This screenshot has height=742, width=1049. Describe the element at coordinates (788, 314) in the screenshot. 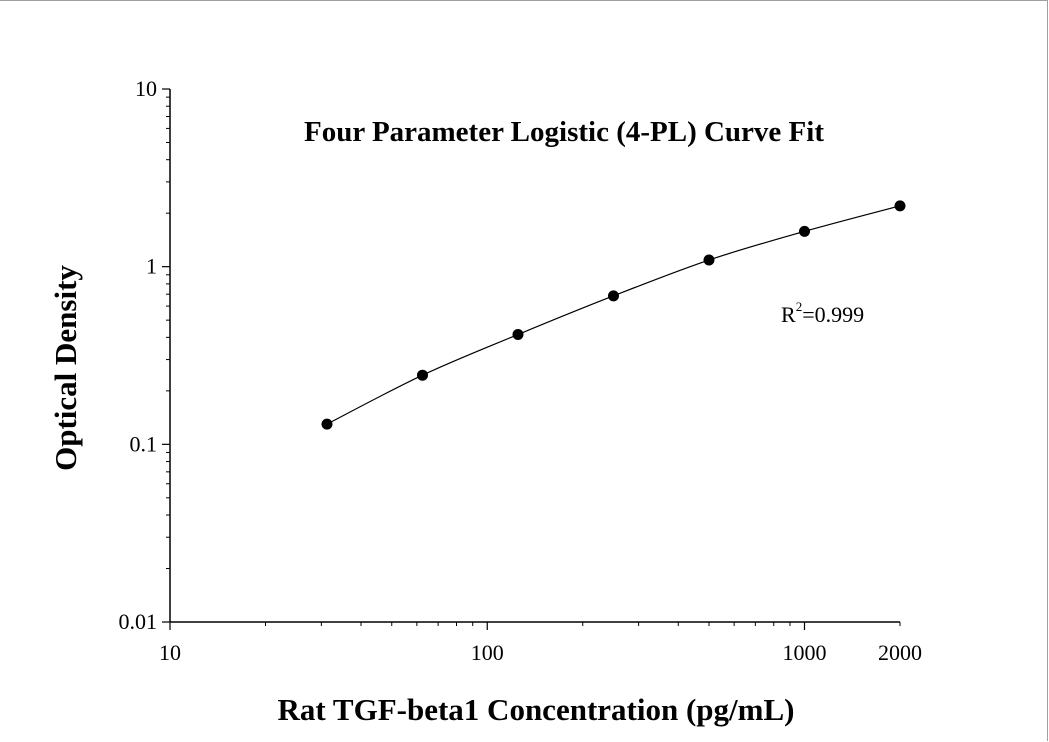

I see `r-squared-base: R` at that location.